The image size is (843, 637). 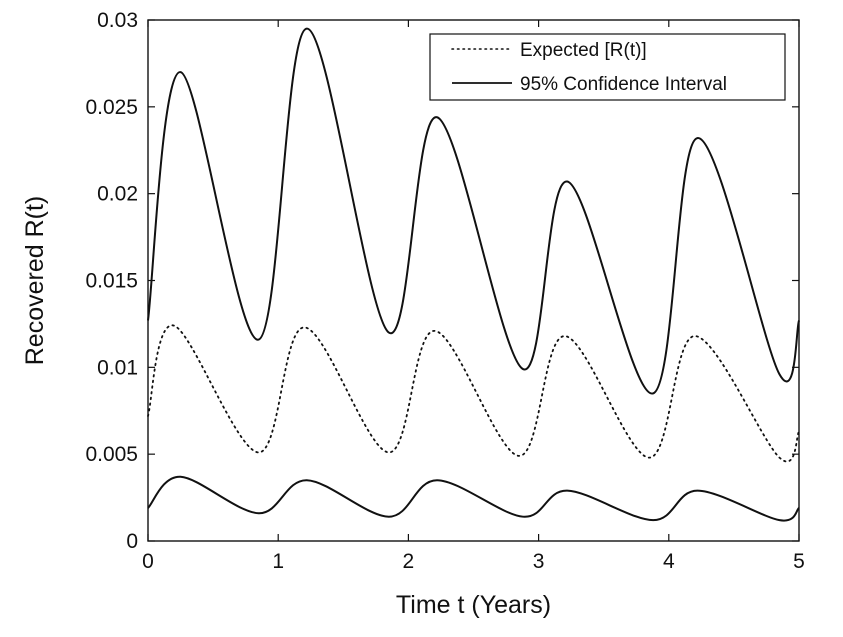 What do you see at coordinates (539, 561) in the screenshot?
I see `x-tick-label: 3` at bounding box center [539, 561].